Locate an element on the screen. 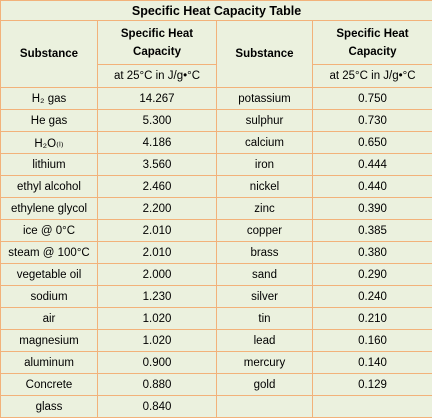 The height and width of the screenshot is (418, 432). capacity-cell: 0.650 is located at coordinates (372, 143).